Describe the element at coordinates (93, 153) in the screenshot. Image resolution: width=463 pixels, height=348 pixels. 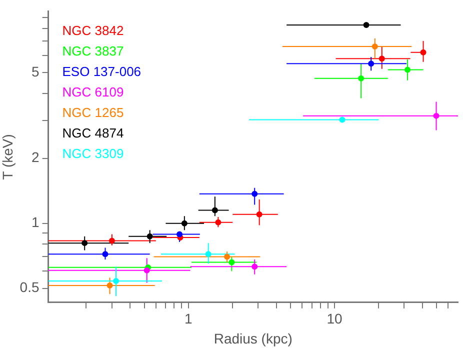
I see `text: NGC 3309` at that location.